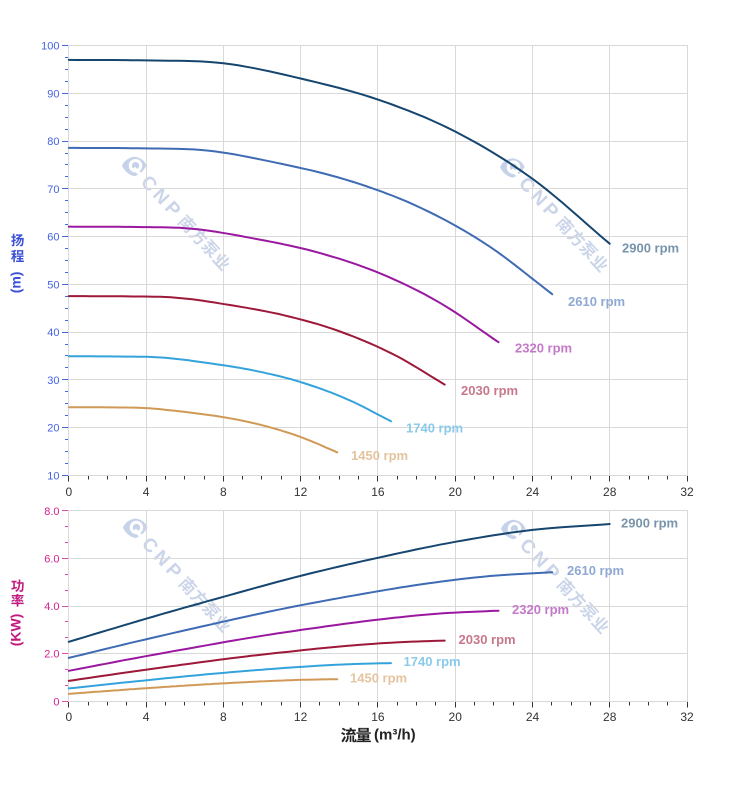  Describe the element at coordinates (51, 560) in the screenshot. I see `svg-text: 6.0` at that location.